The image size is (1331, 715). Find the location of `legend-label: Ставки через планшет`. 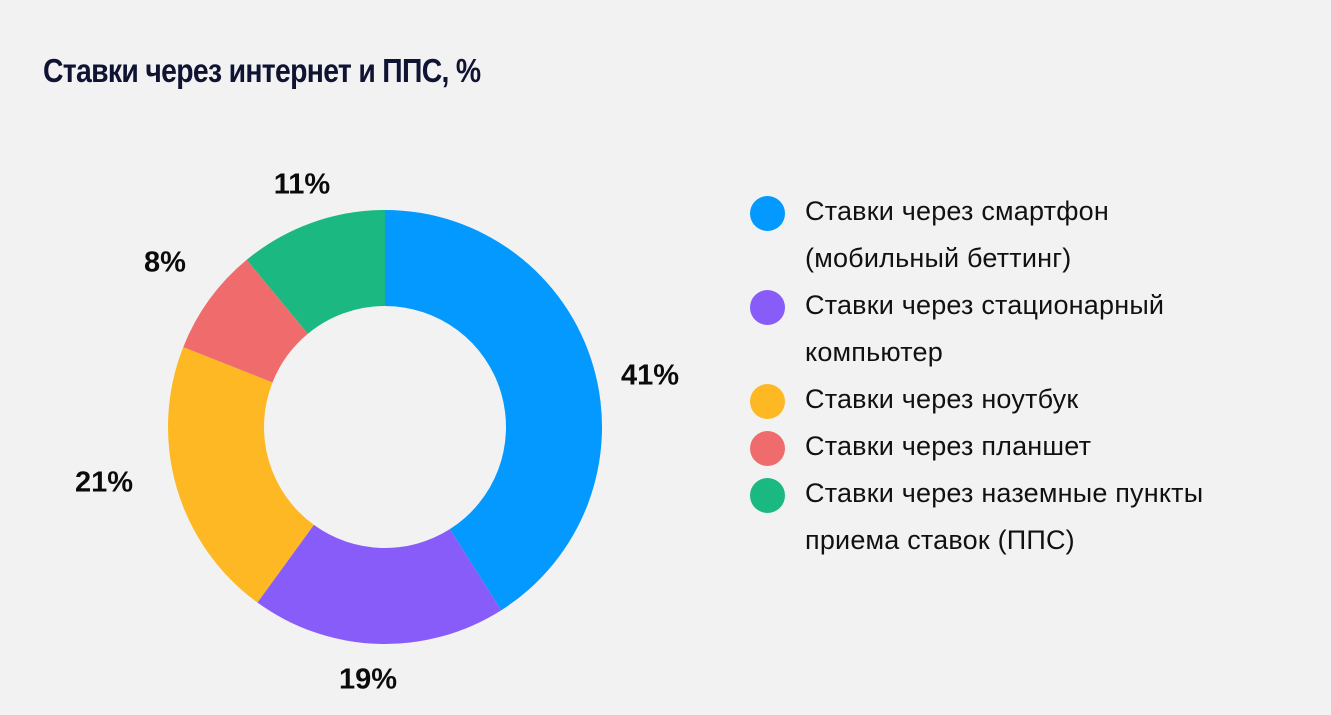

legend-label: Ставки через планшет is located at coordinates (948, 446).